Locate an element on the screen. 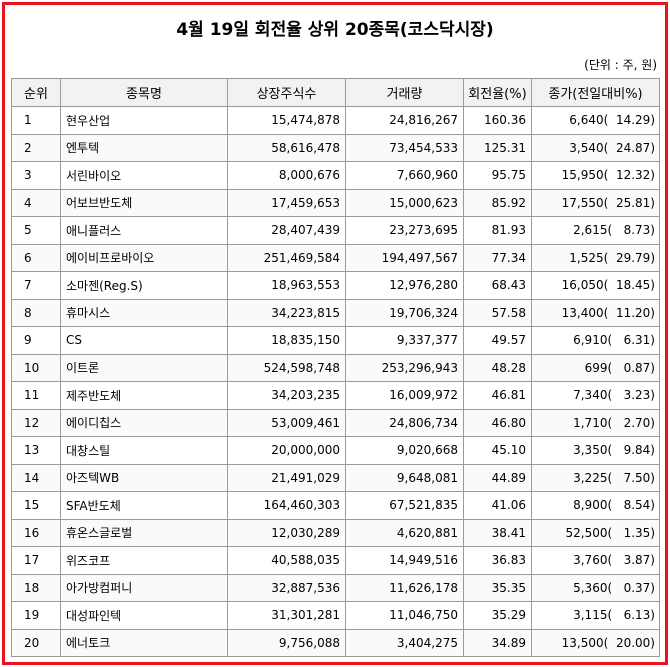 This screenshot has height=667, width=670. cell-price: 8,900( 8.54) is located at coordinates (595, 505).